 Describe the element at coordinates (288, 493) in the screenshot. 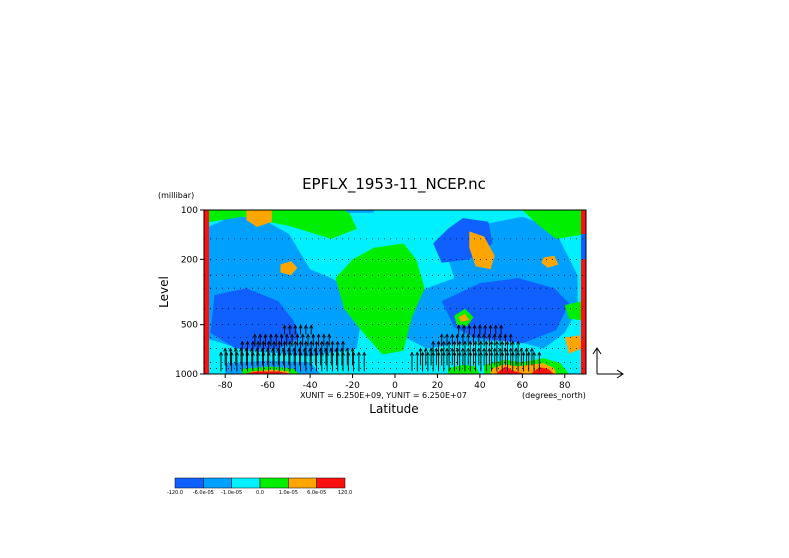

I see `colorbar-label: 1.0e-05` at that location.